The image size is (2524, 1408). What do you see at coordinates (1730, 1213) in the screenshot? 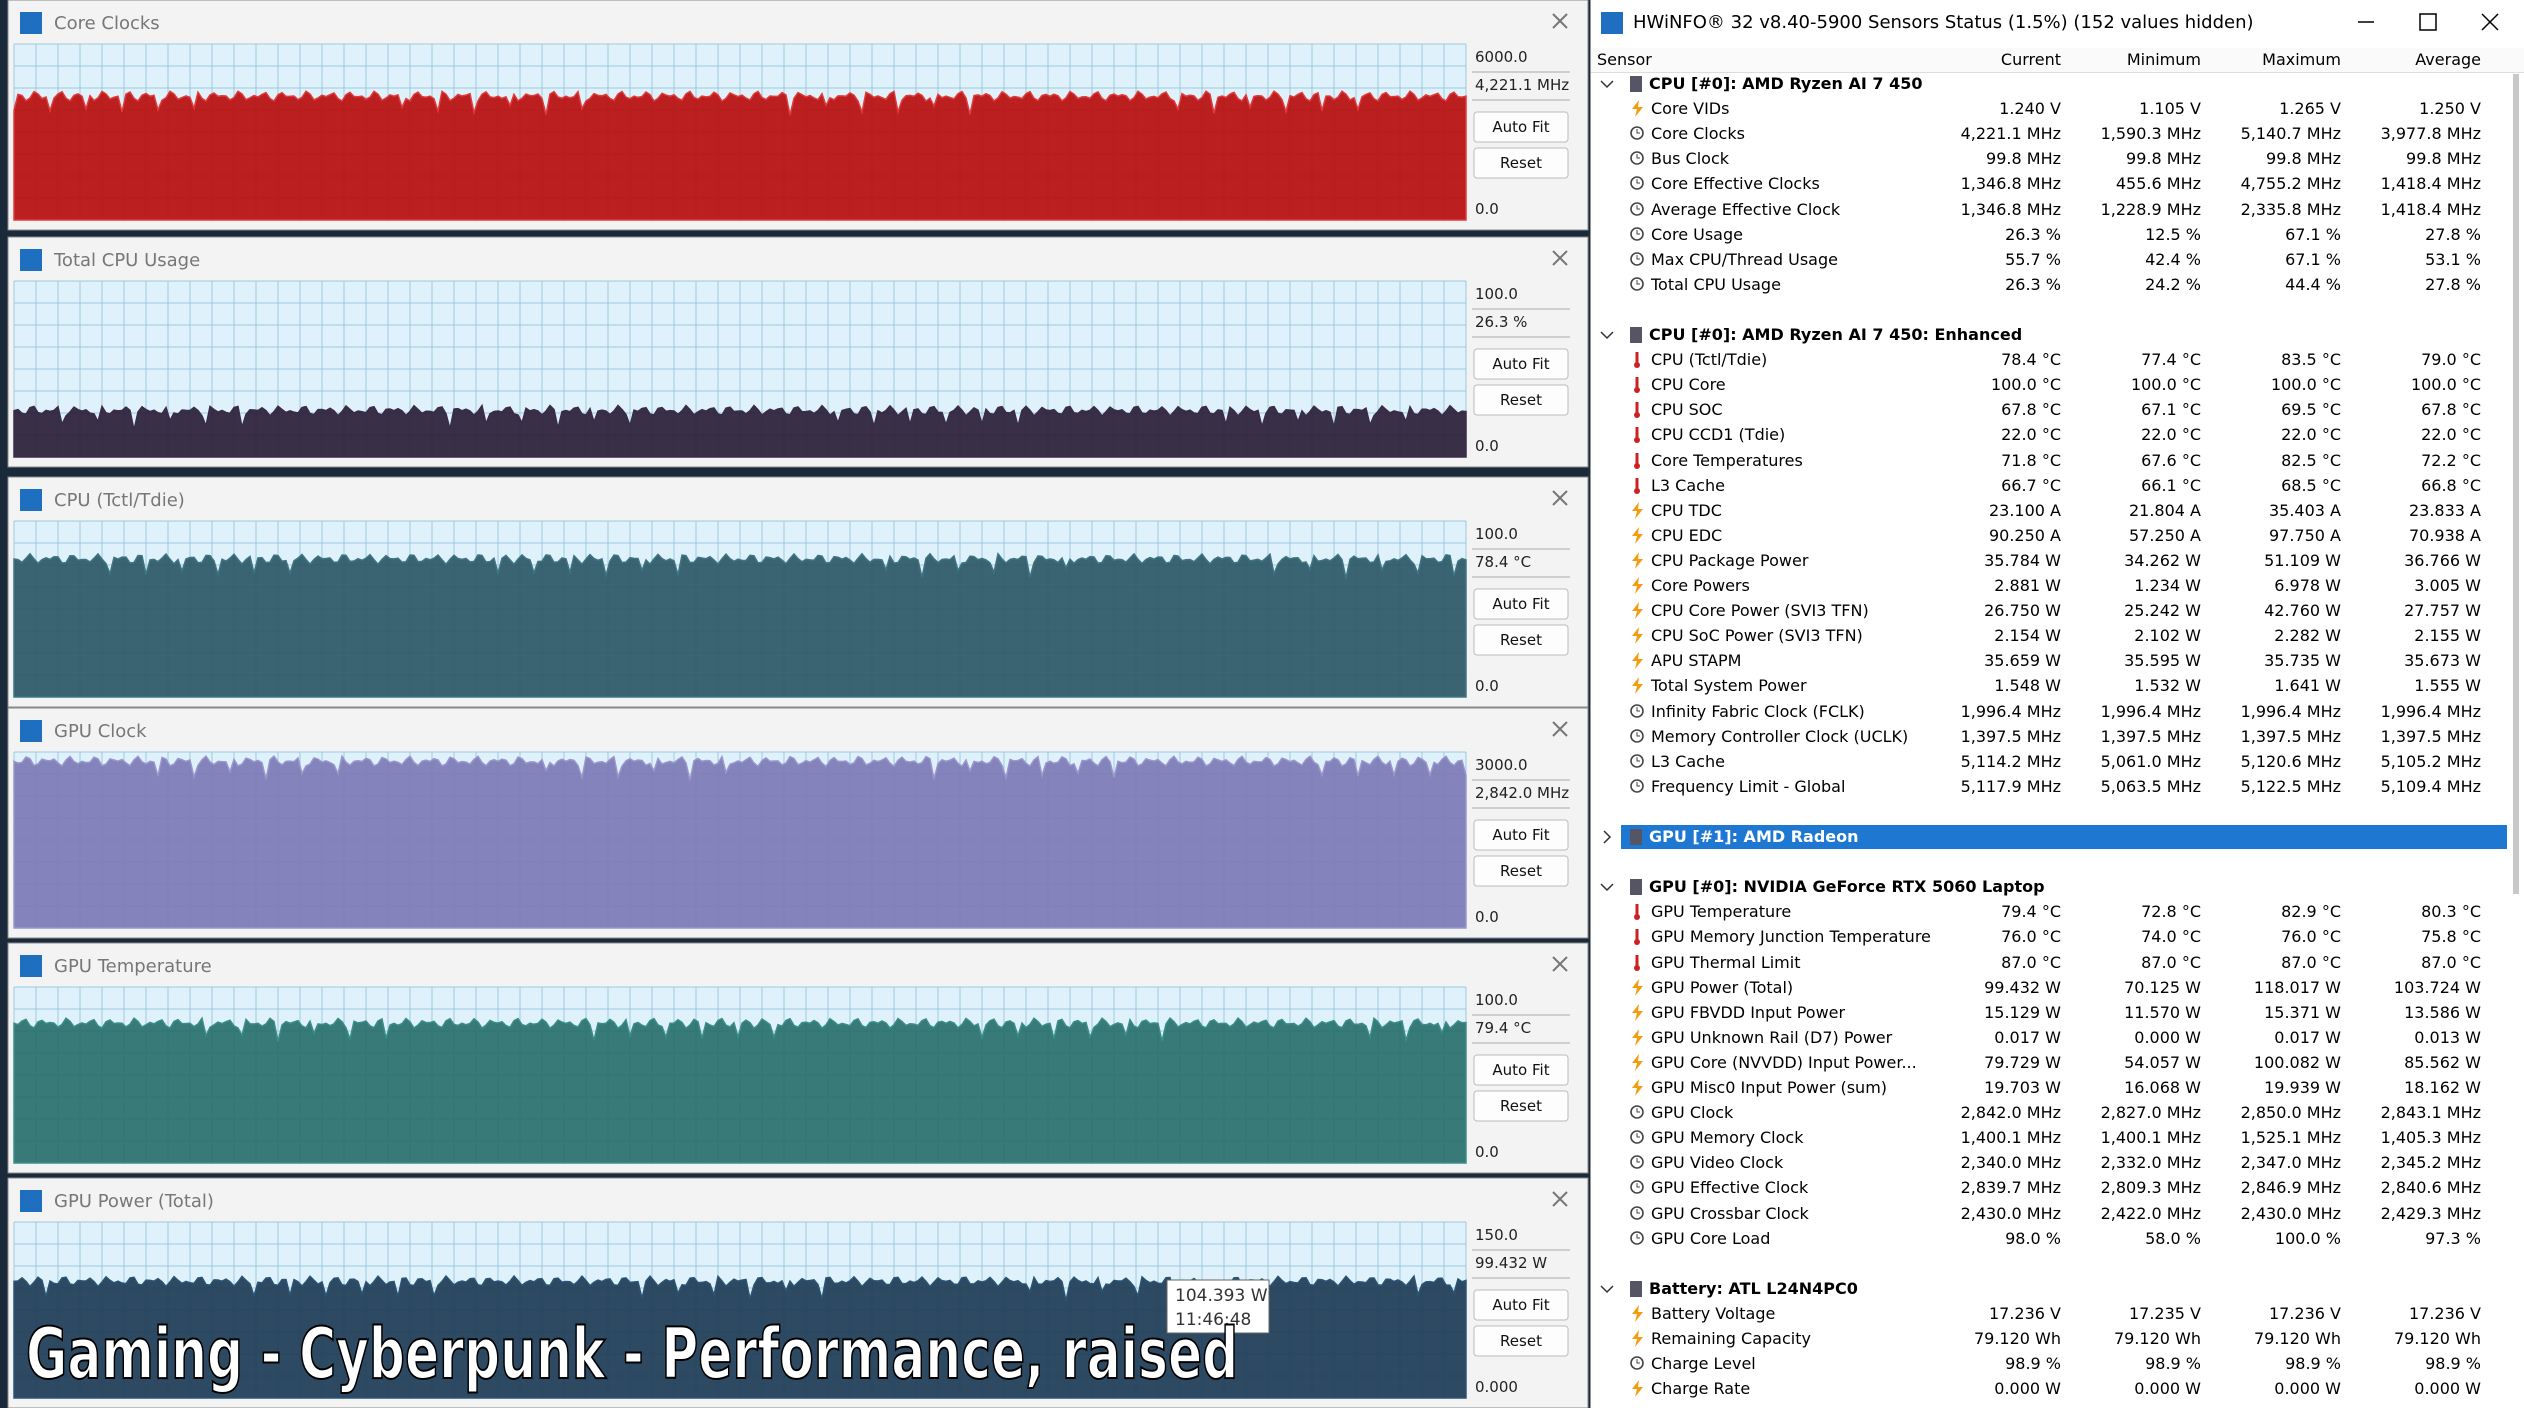
I see `sensor-label: GPU Crossbar Clock` at bounding box center [1730, 1213].